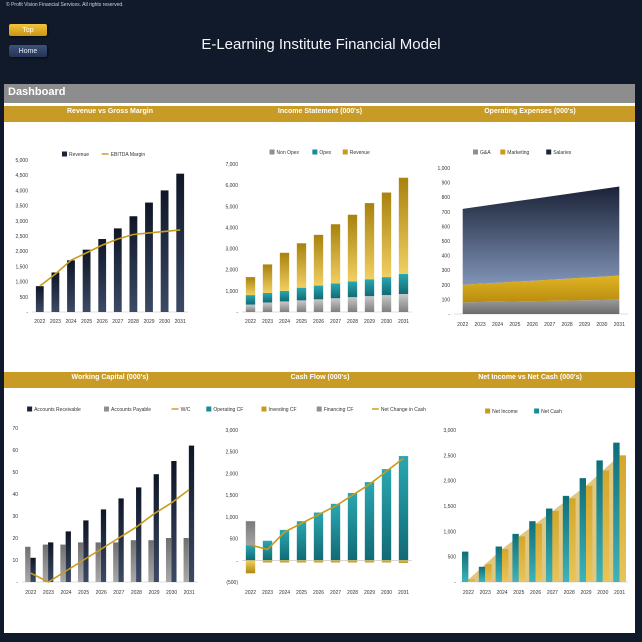  Describe the element at coordinates (37, 92) in the screenshot. I see `dashboard-label: Dashboard` at that location.